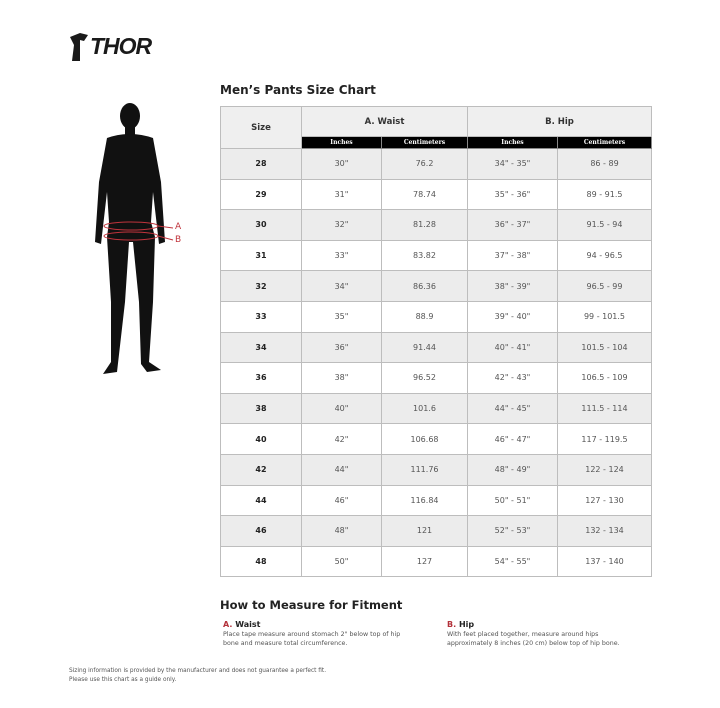 The height and width of the screenshot is (708, 720). Describe the element at coordinates (604, 500) in the screenshot. I see `hip-cm-cell: 127 - 130` at that location.